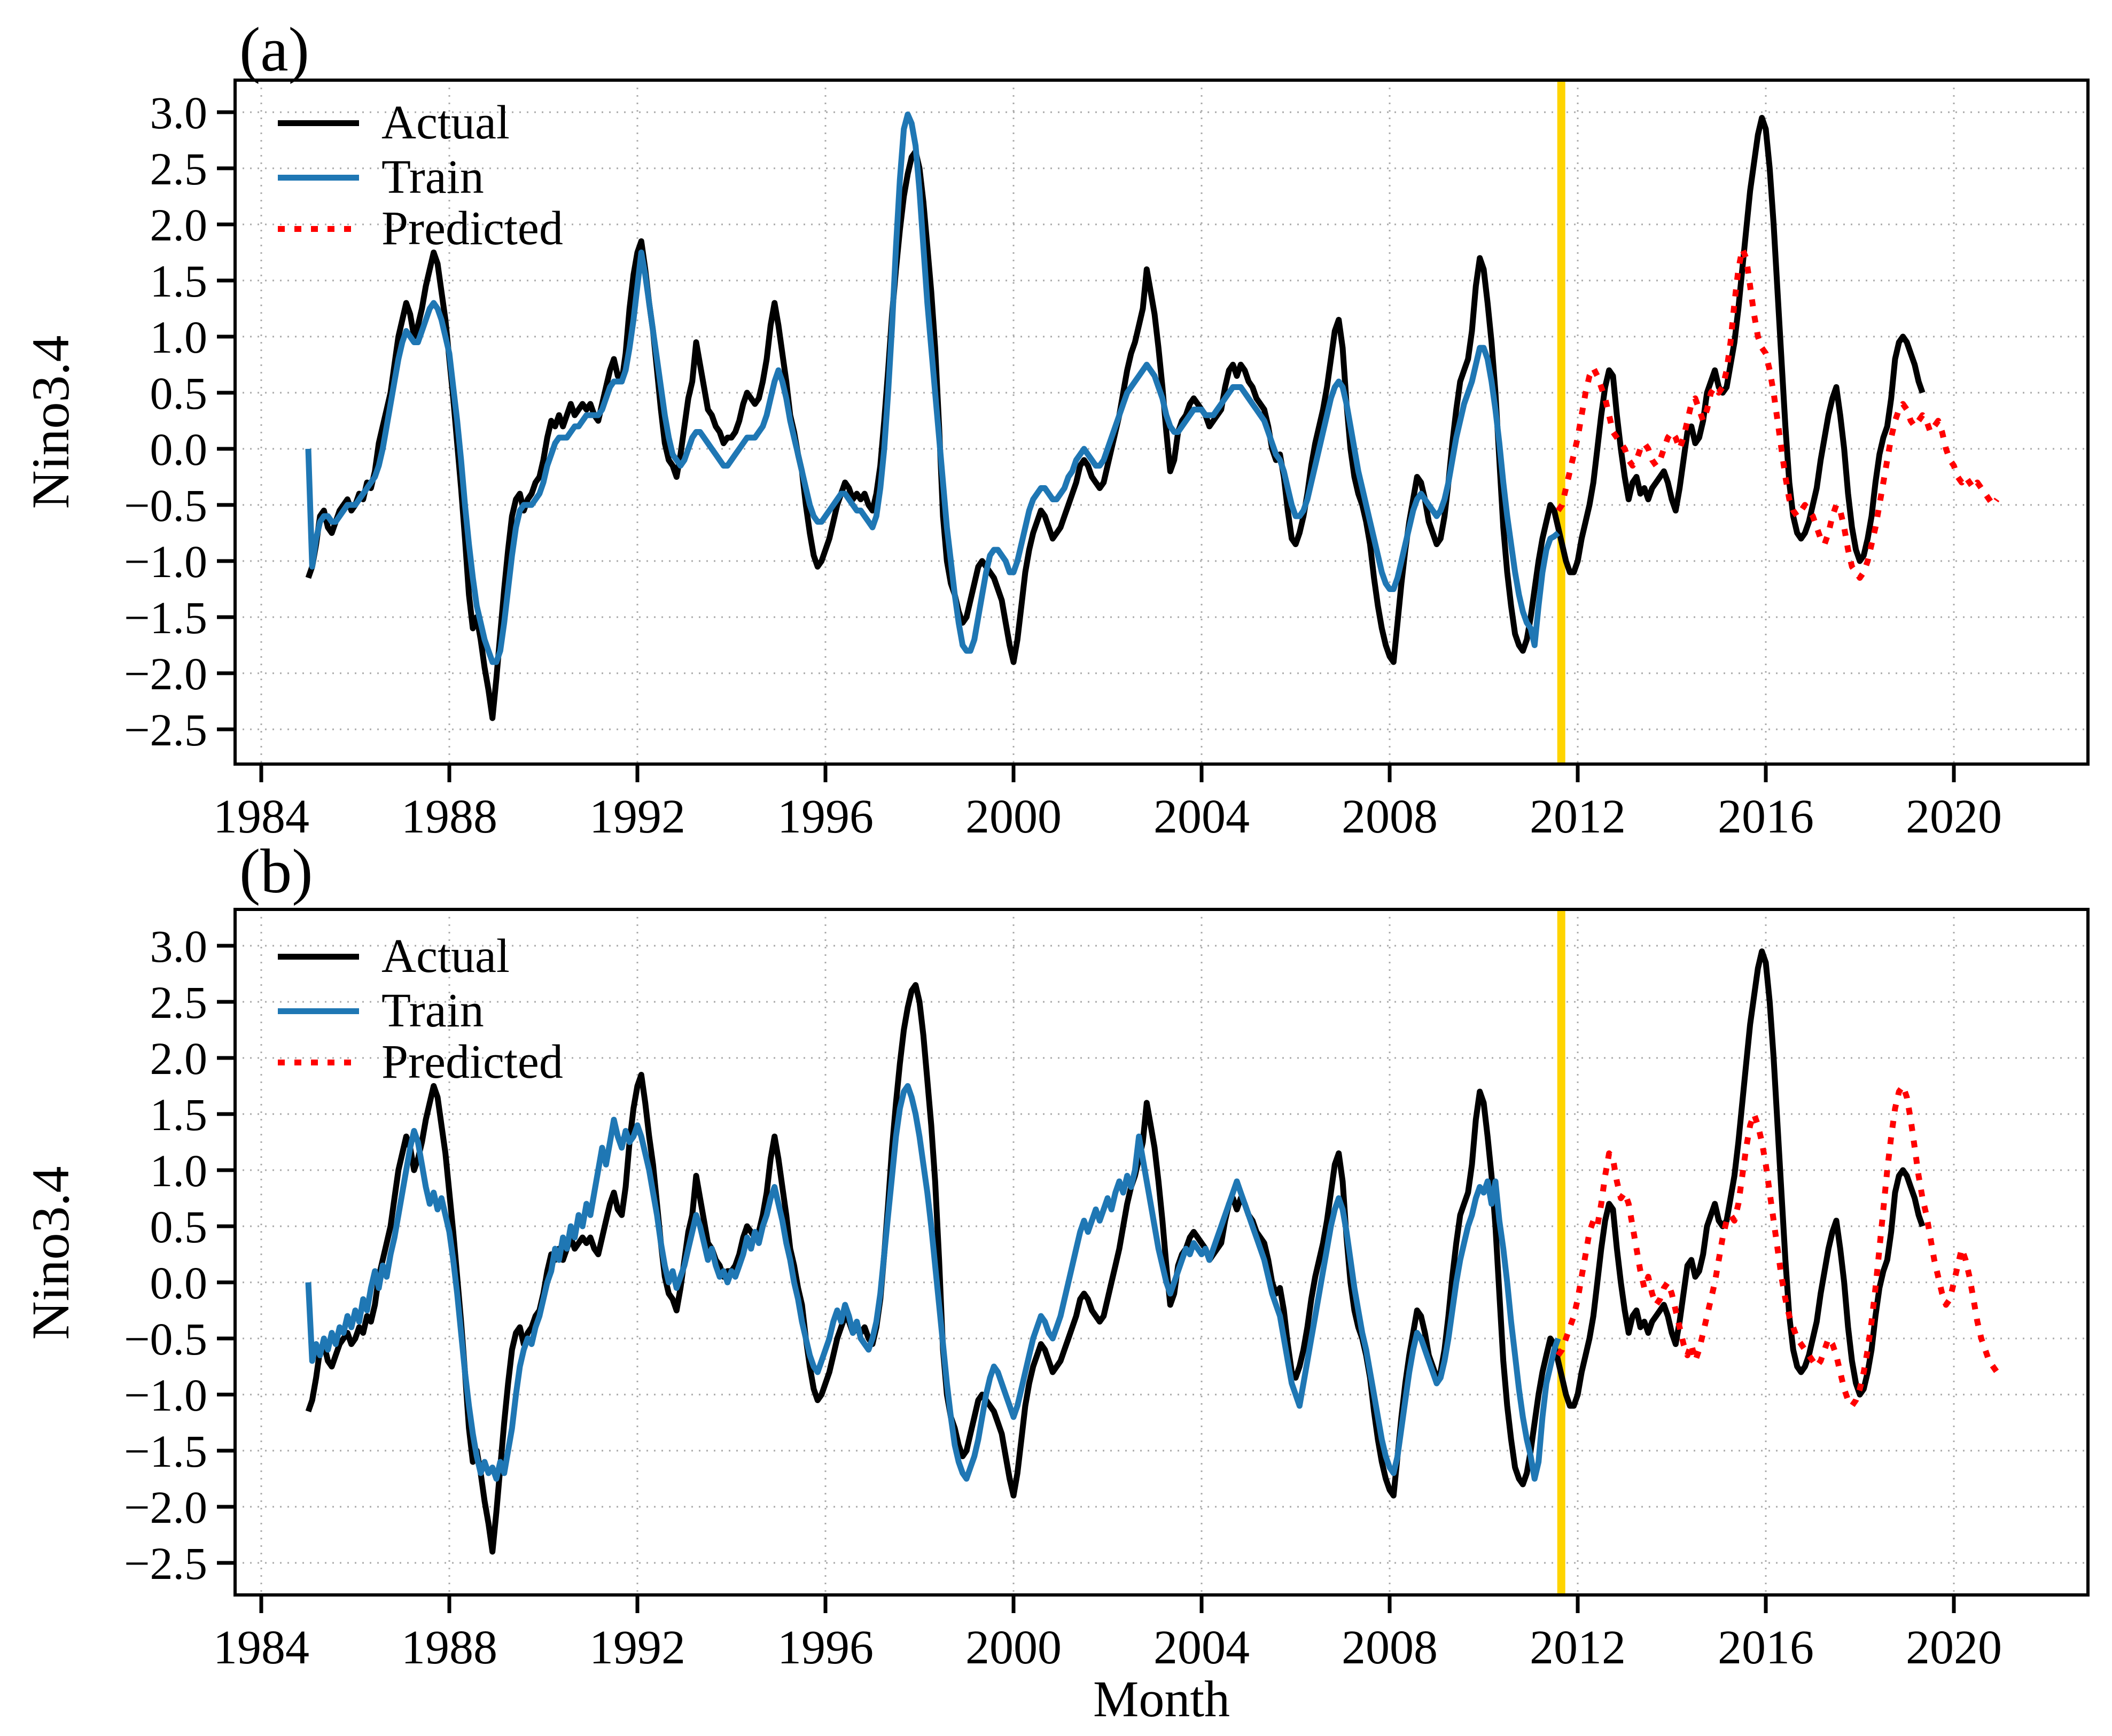  I want to click on legend-item-predicted-b: Predicted, so click(420, 1062).